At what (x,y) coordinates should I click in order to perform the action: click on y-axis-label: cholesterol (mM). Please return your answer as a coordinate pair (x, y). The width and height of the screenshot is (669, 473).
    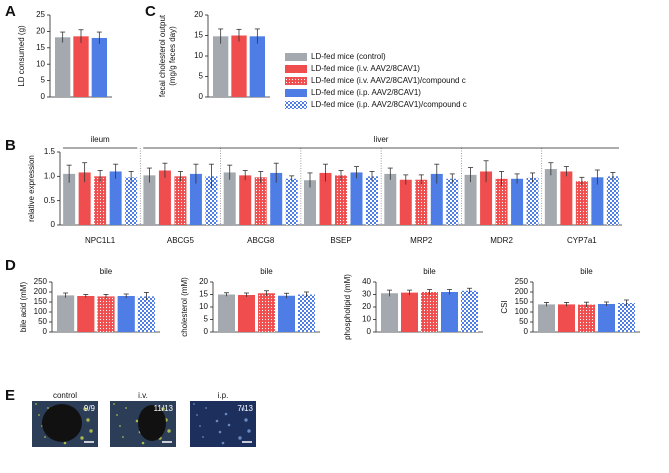
    Looking at the image, I should click on (184, 307).